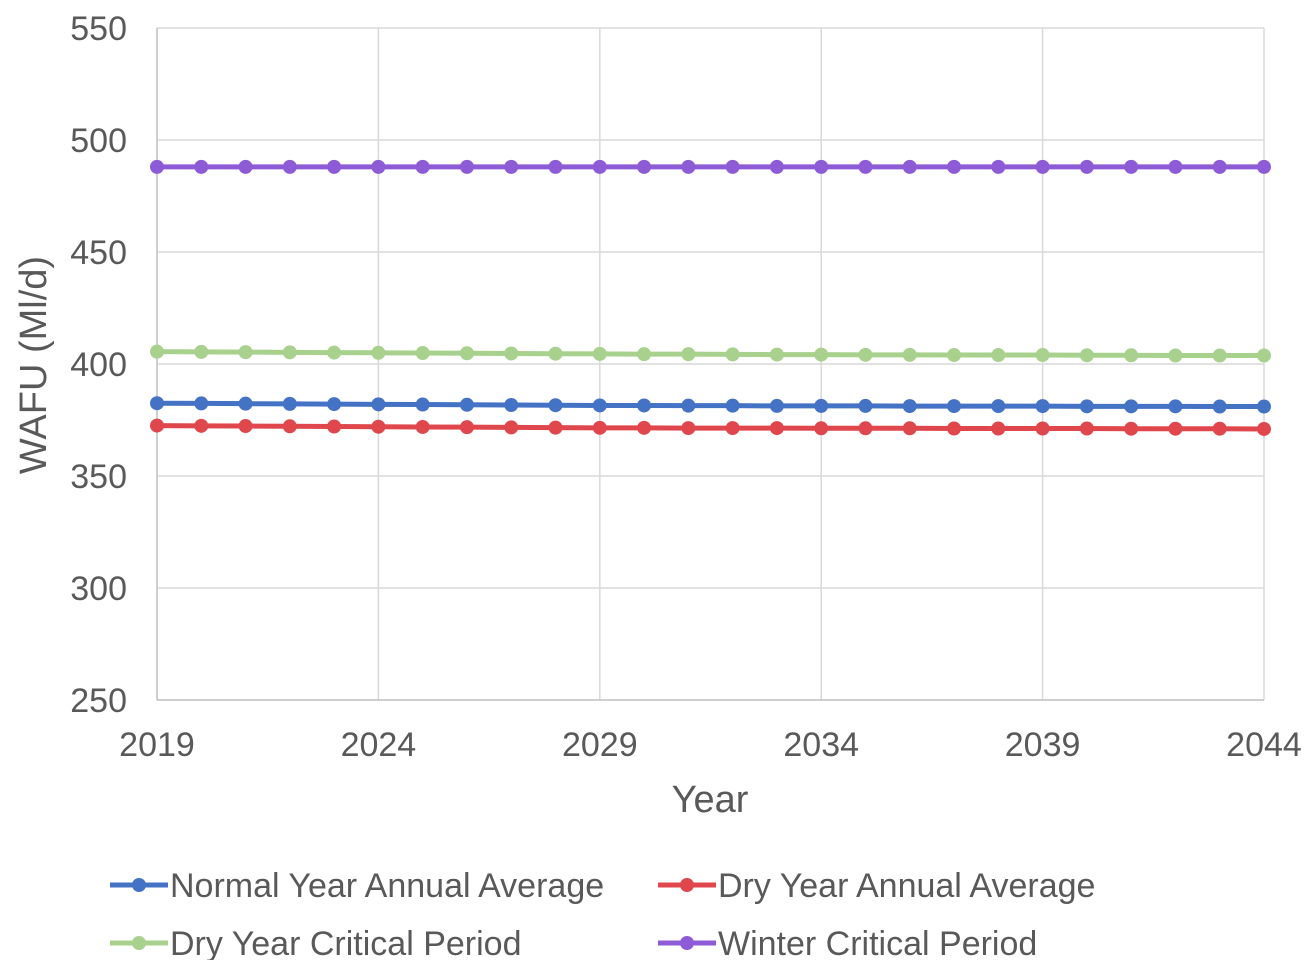 The width and height of the screenshot is (1308, 960). What do you see at coordinates (710, 800) in the screenshot?
I see `x-axis-title: Year` at bounding box center [710, 800].